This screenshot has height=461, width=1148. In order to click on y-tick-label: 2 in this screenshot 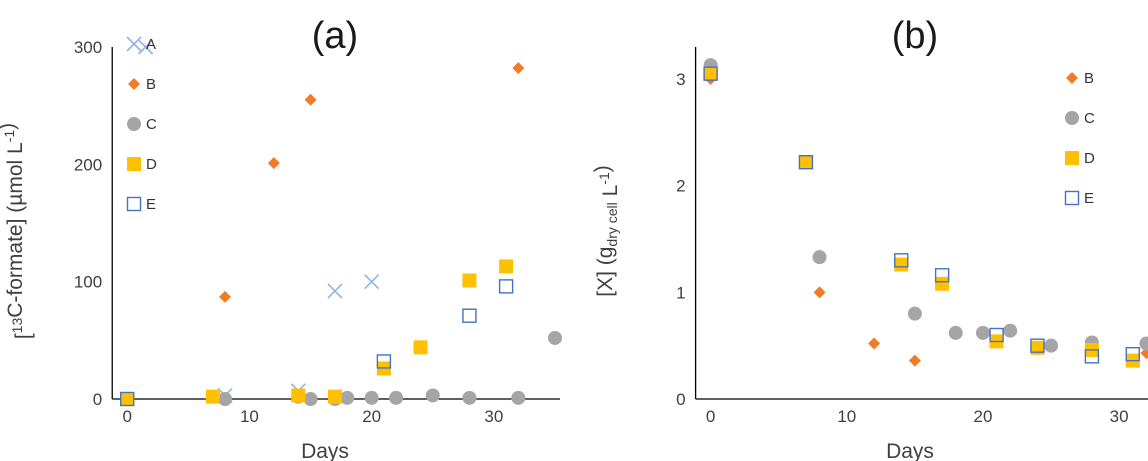, I will do `click(680, 186)`.